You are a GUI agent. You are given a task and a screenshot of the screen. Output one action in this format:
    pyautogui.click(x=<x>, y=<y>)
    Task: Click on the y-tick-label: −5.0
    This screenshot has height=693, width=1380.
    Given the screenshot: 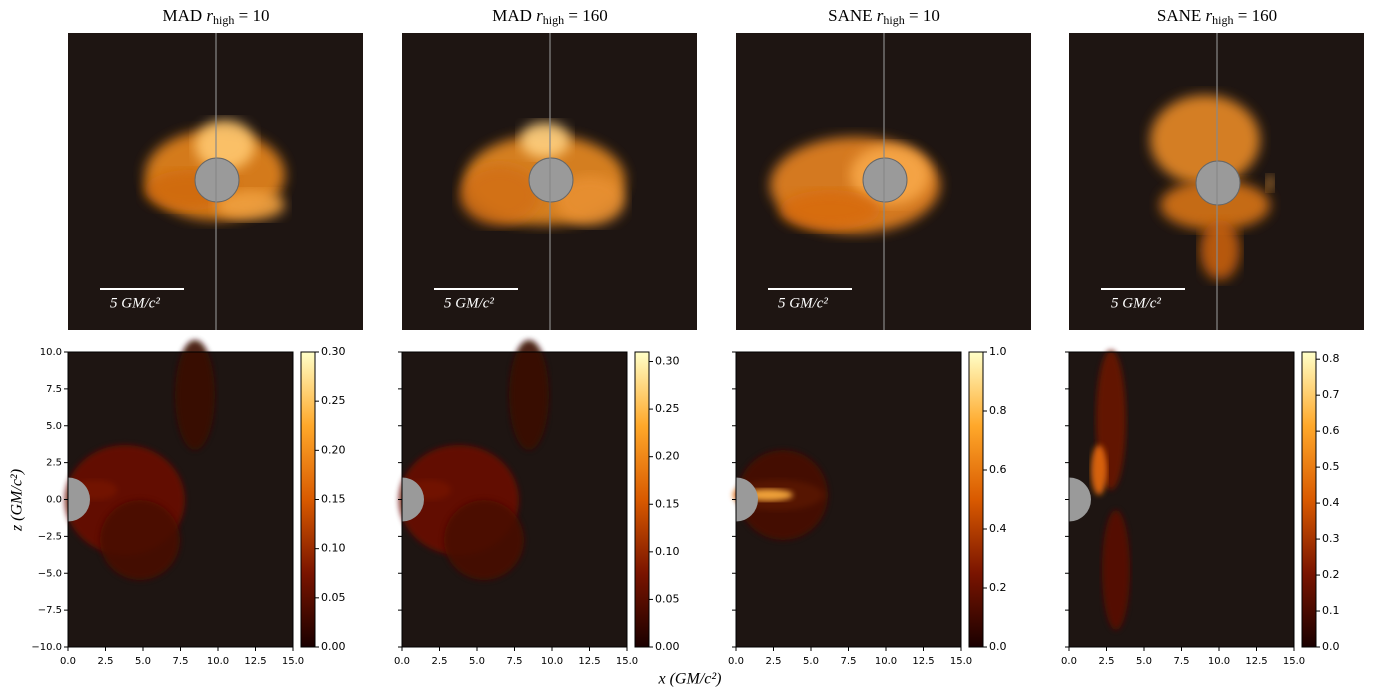 What is the action you would take?
    pyautogui.click(x=50, y=573)
    